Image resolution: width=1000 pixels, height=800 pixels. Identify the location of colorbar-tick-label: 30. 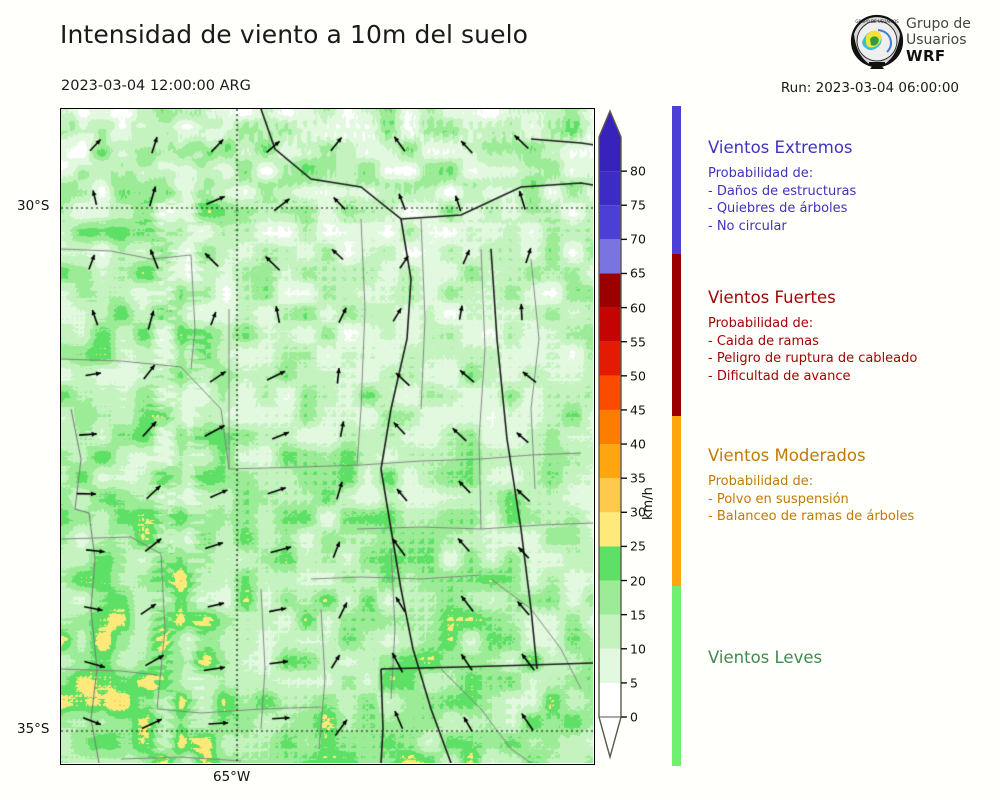
(638, 512).